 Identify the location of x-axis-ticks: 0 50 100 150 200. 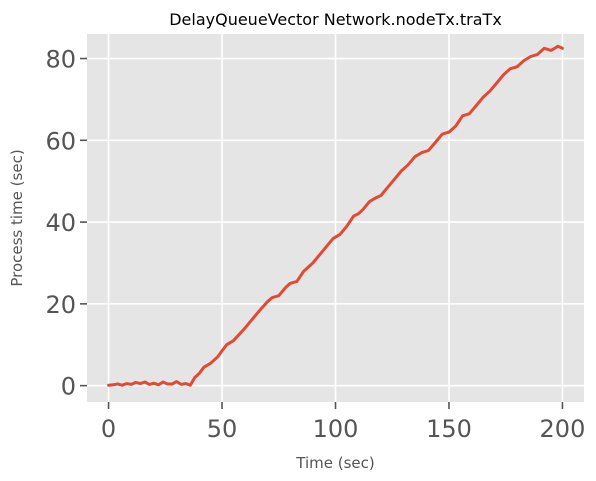
(343, 422).